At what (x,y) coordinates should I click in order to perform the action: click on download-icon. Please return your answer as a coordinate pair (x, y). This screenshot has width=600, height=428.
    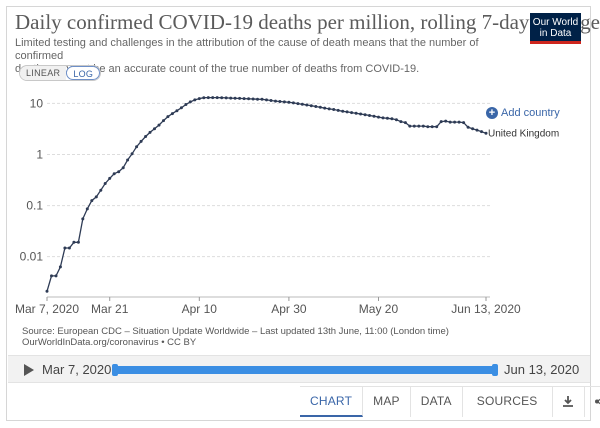
    Looking at the image, I should click on (569, 402).